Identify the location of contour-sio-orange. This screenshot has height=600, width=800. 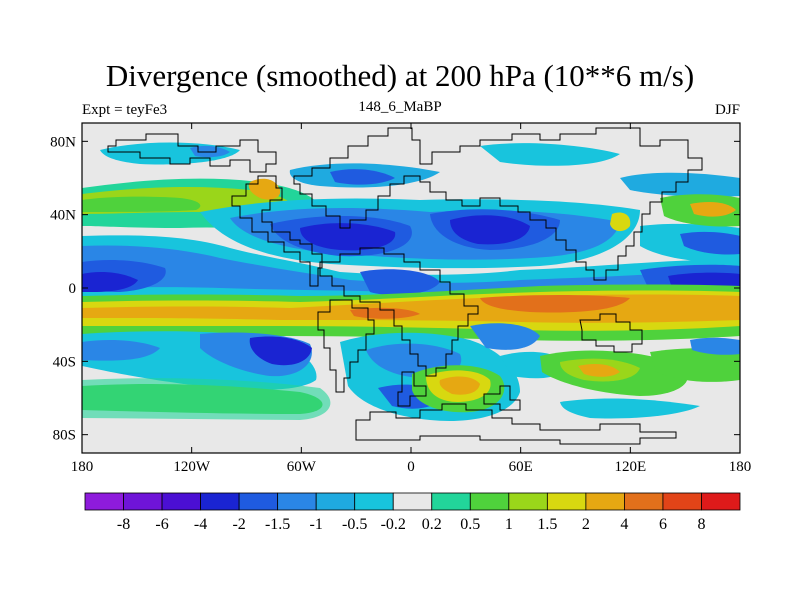
(599, 370).